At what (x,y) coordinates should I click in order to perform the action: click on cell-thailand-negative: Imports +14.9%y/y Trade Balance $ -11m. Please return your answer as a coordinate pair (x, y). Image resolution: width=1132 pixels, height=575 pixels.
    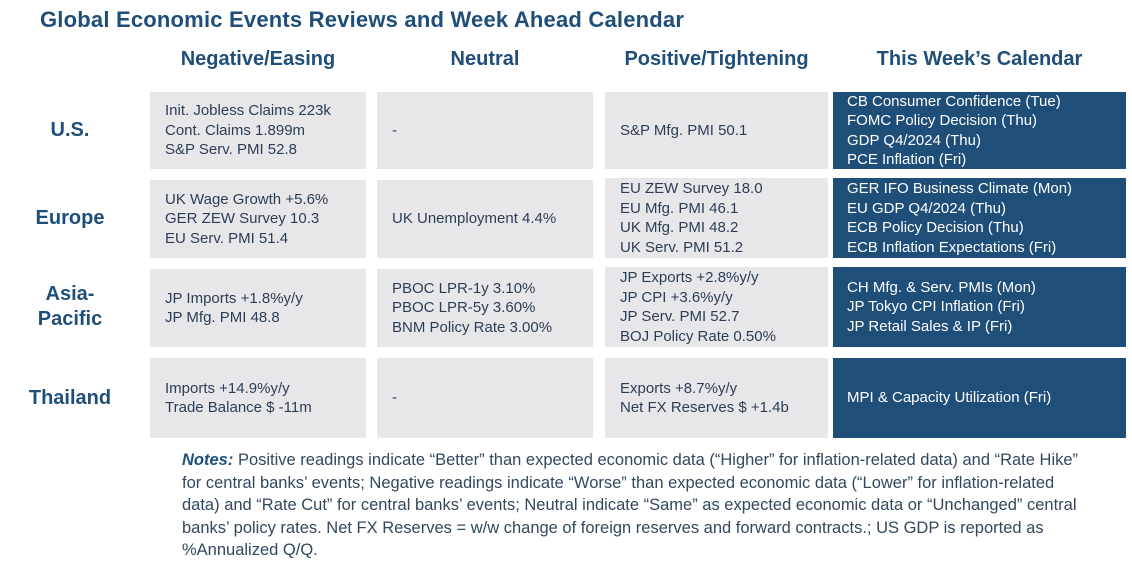
    Looking at the image, I should click on (258, 398).